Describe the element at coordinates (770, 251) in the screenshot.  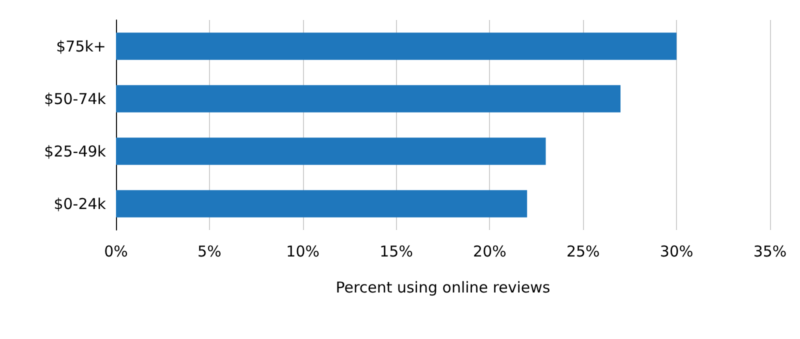
I see `x-tick-label: 35%` at that location.